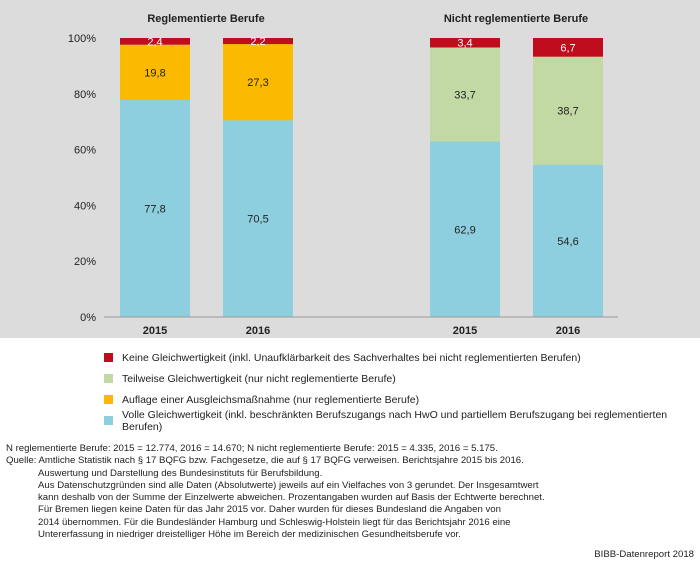 This screenshot has width=700, height=564. I want to click on data-label: 19,8, so click(154, 73).